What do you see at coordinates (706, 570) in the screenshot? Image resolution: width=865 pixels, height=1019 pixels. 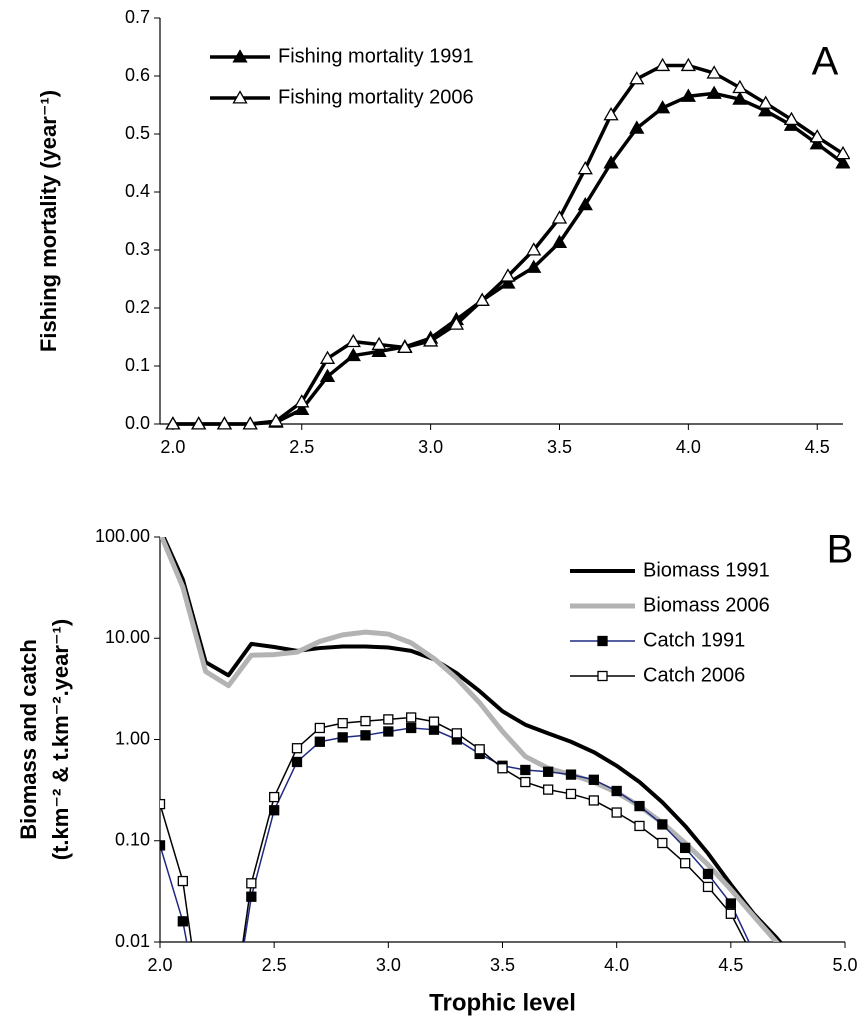 I see `legend-label: Biomass 1991` at bounding box center [706, 570].